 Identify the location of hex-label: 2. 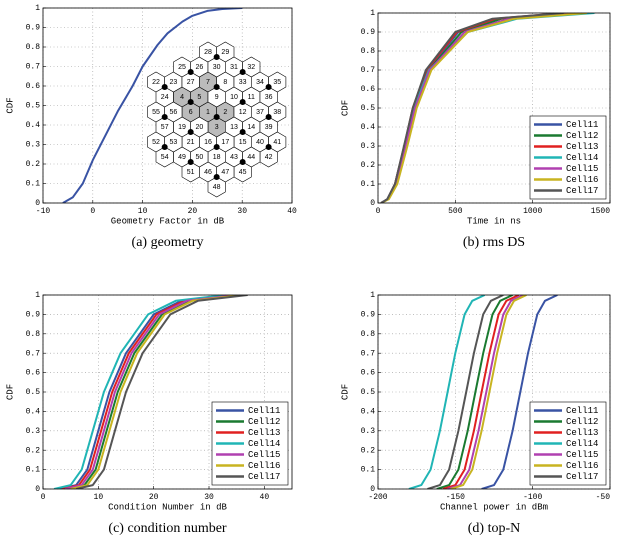
(225, 112).